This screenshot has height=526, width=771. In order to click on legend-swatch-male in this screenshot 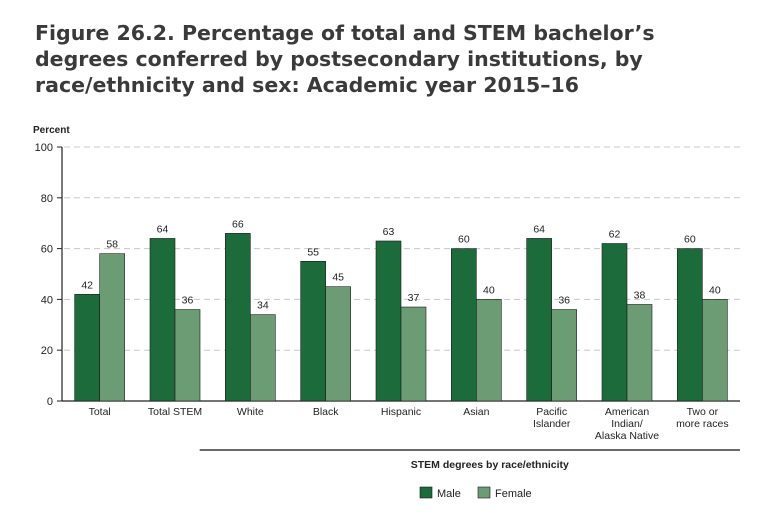, I will do `click(426, 492)`.